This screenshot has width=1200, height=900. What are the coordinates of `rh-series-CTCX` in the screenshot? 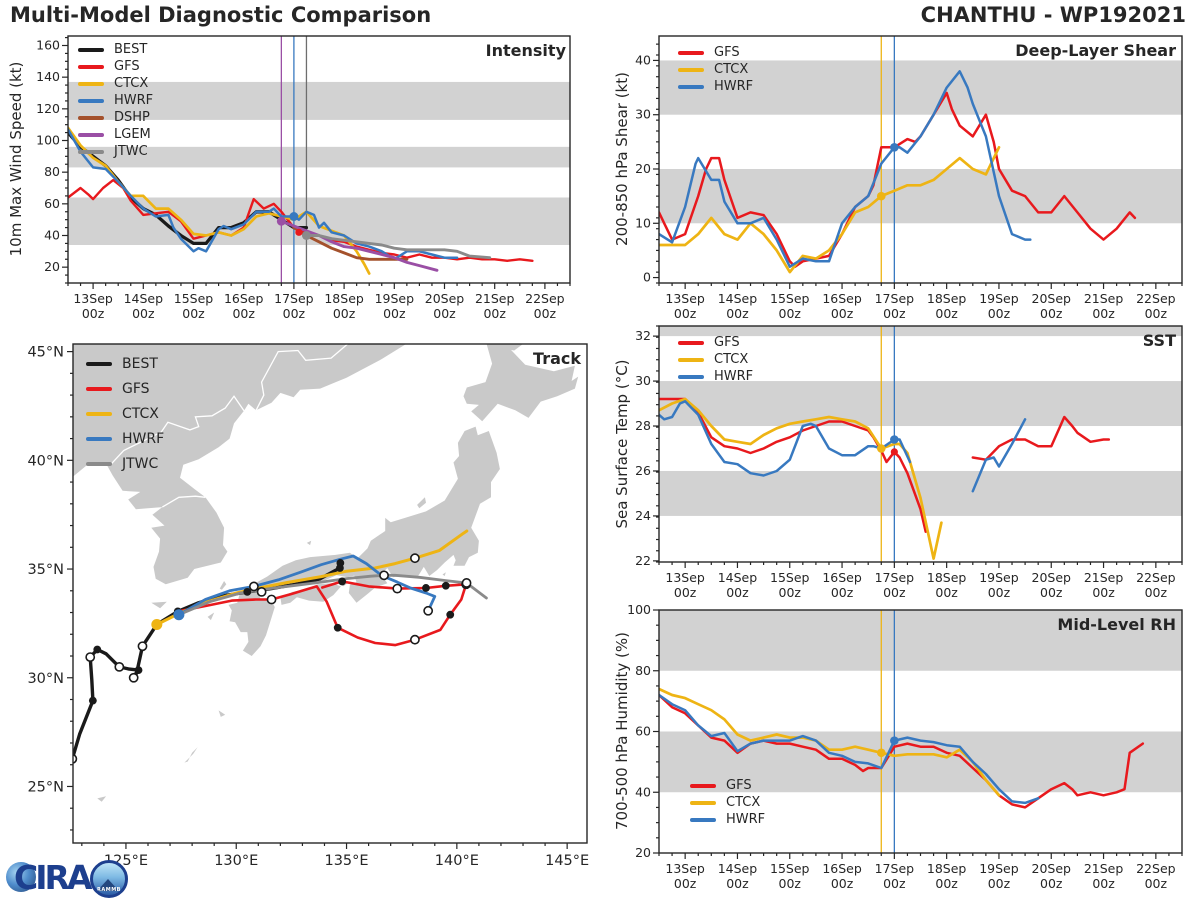 It's located at (830, 742).